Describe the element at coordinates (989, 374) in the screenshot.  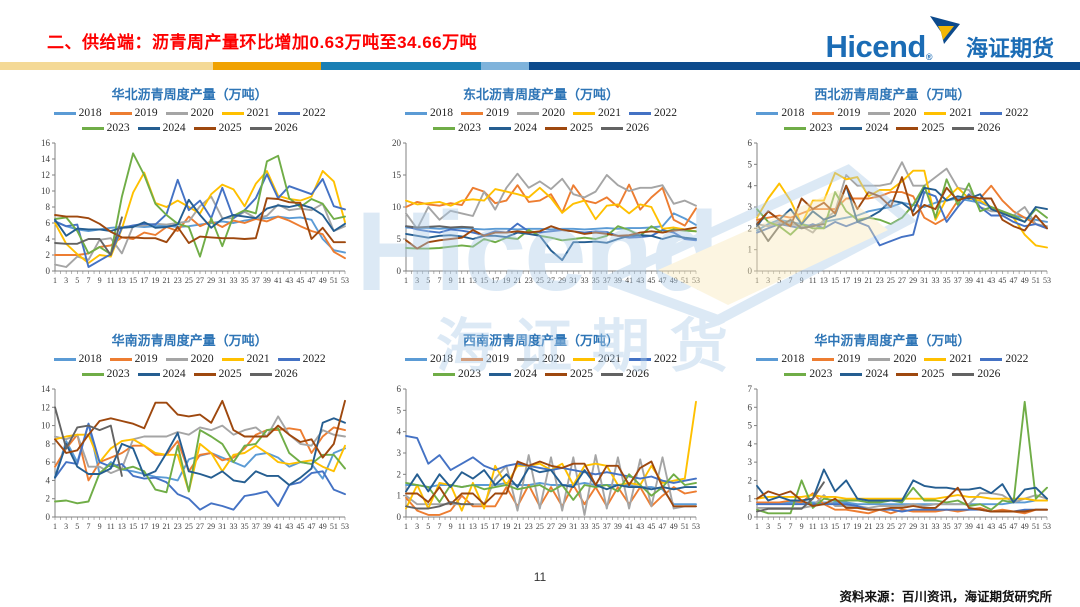
I see `legend-label: 2026` at that location.